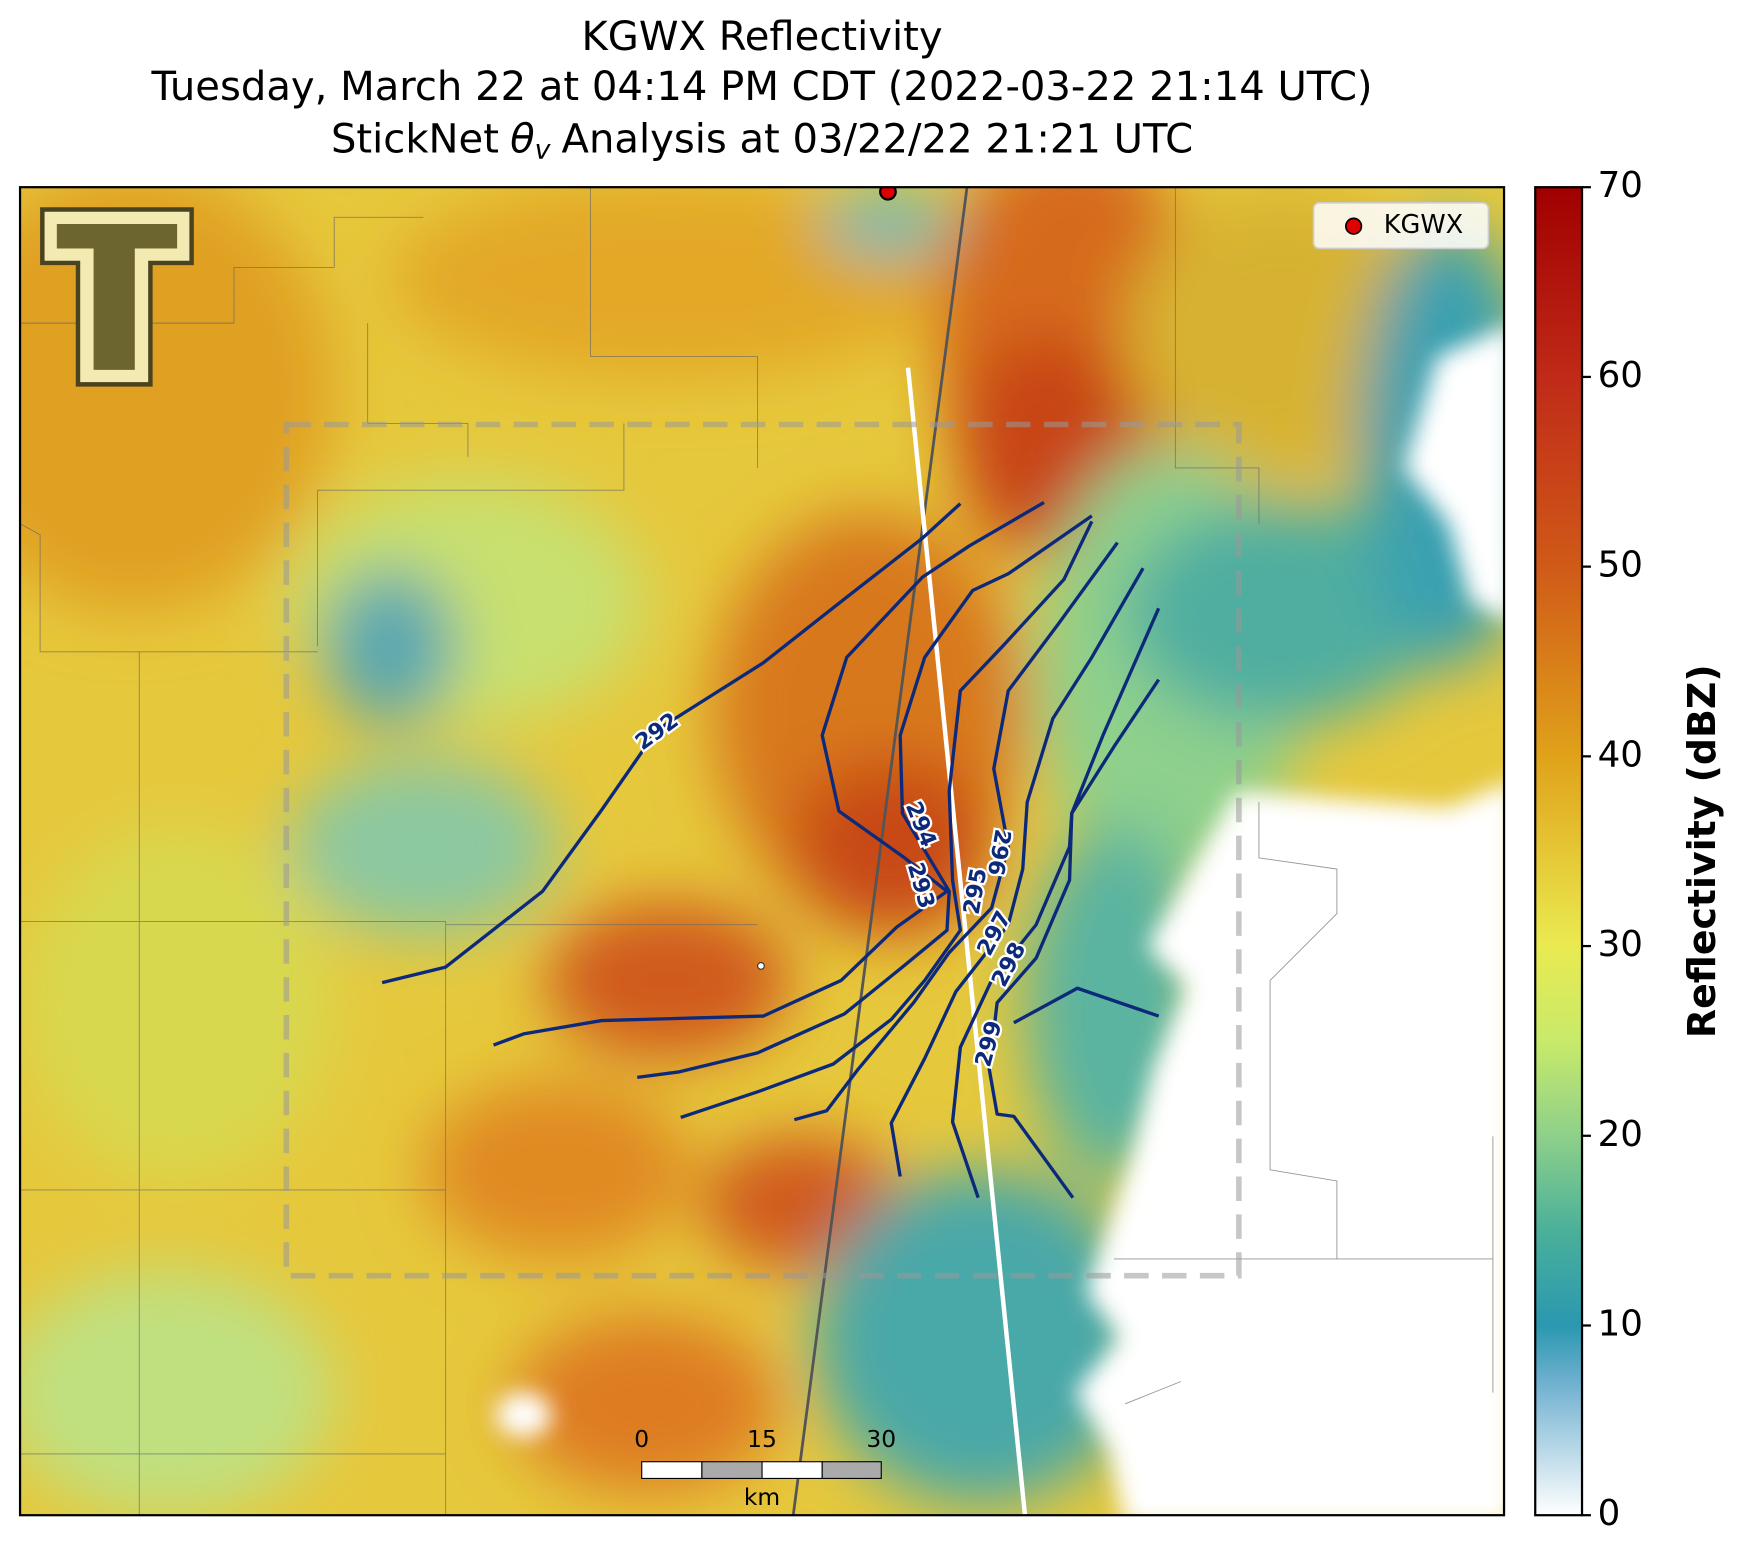 This screenshot has height=1552, width=1738. Describe the element at coordinates (1629, 849) in the screenshot. I see `colorbar: Reflectivity (dBZ) 0 10 20 30 40 50 60 70` at that location.